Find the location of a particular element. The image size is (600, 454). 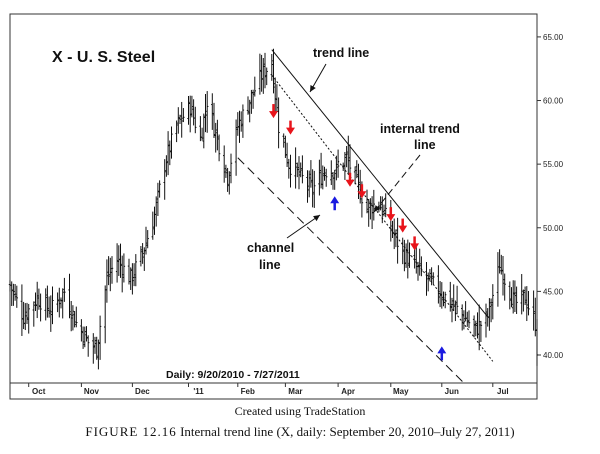

y-tick-label: 50.00 is located at coordinates (553, 228).